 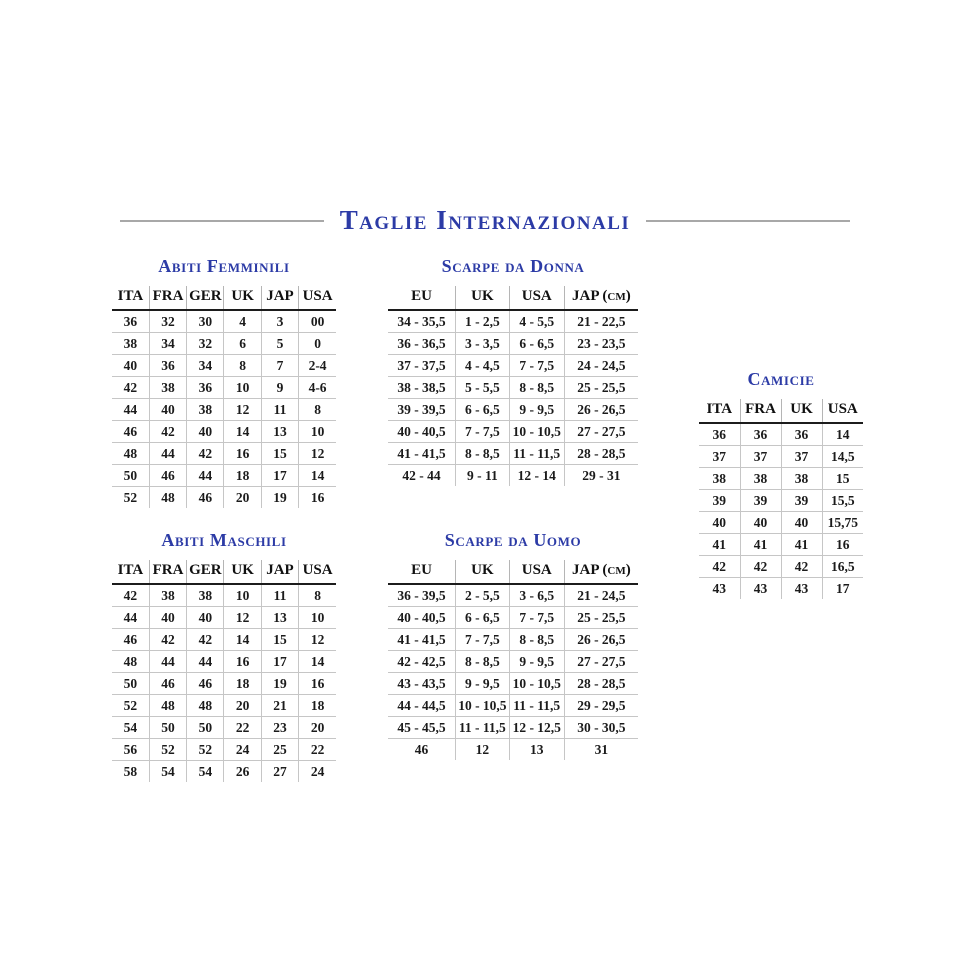 What do you see at coordinates (317, 727) in the screenshot?
I see `table-cell: 20` at bounding box center [317, 727].